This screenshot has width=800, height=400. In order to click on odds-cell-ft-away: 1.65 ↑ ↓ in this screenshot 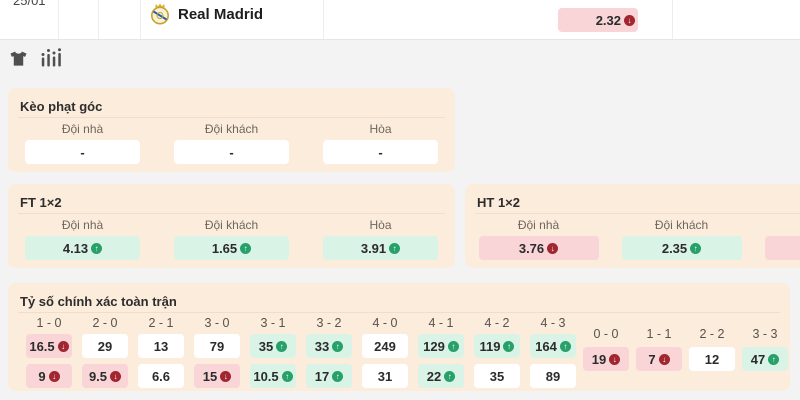, I will do `click(231, 248)`.